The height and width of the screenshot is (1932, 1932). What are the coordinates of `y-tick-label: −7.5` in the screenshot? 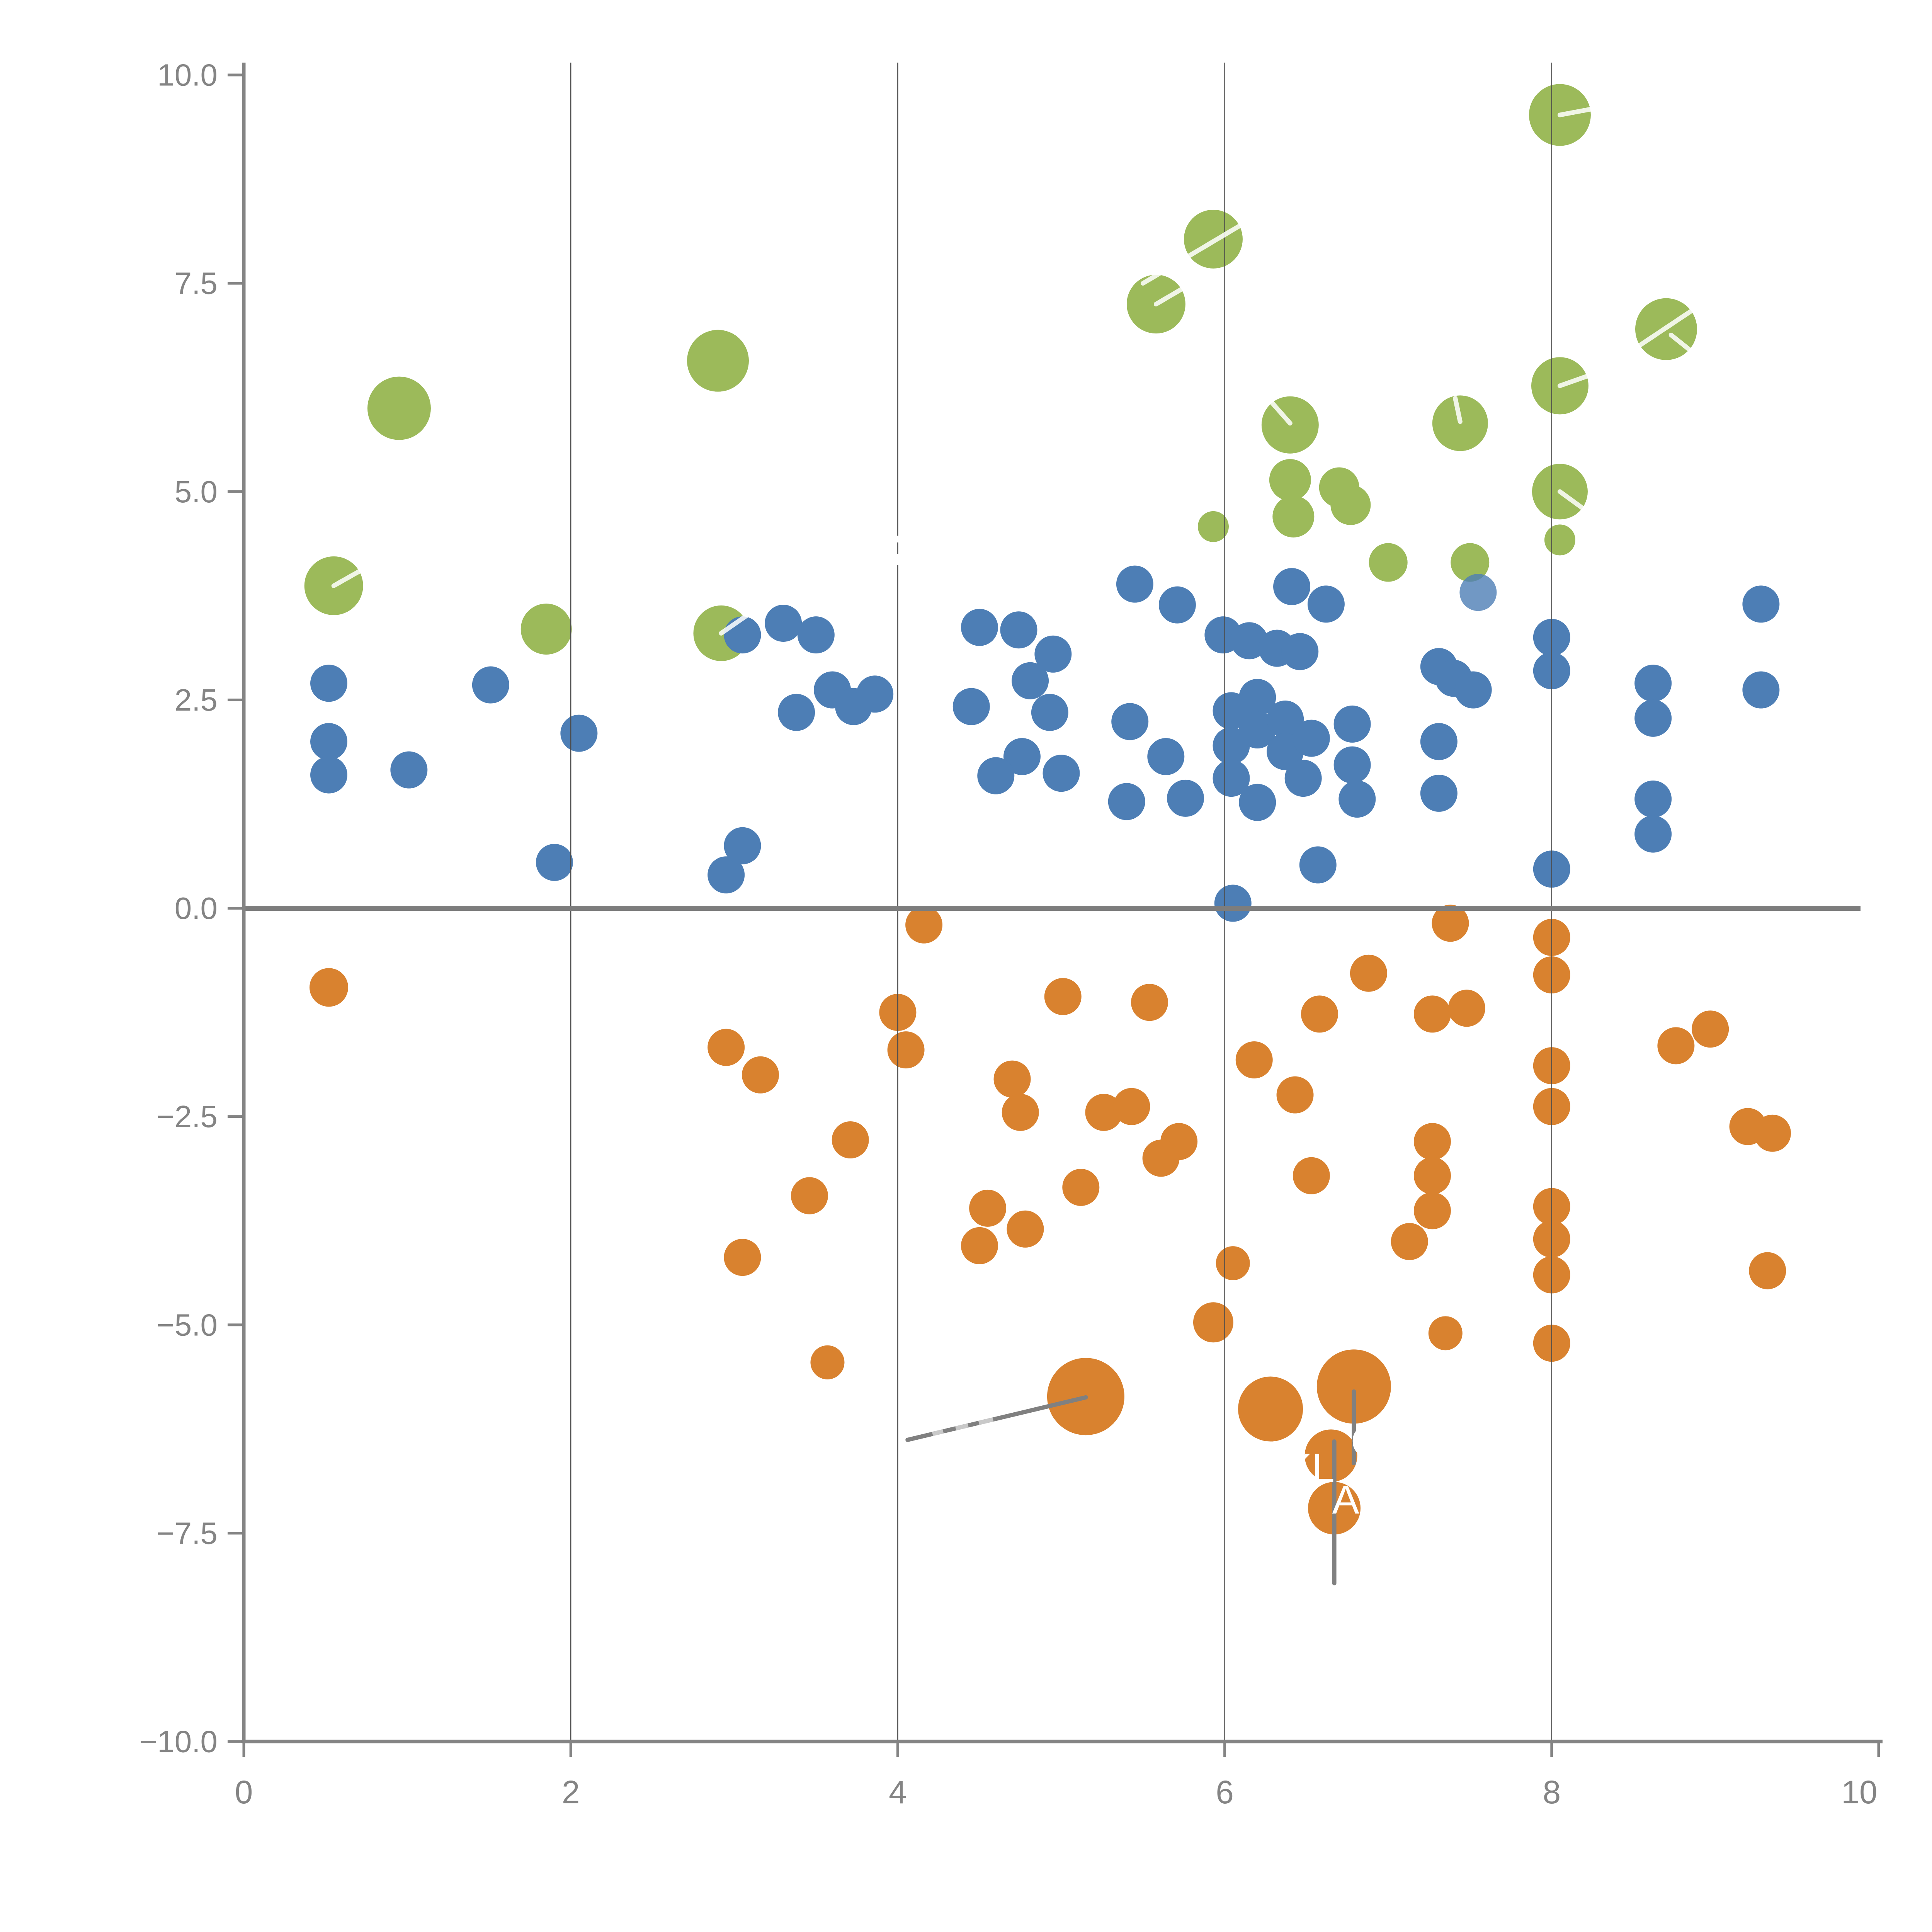 It's located at (187, 1533).